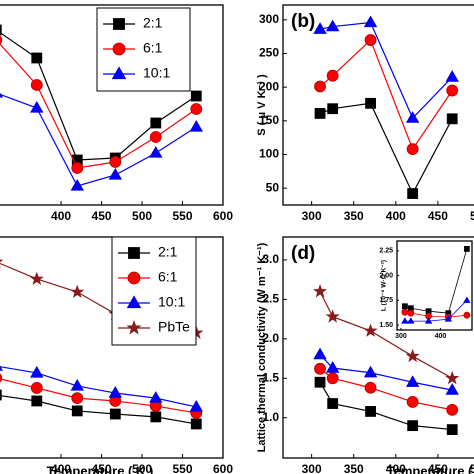 The height and width of the screenshot is (474, 474). Describe the element at coordinates (303, 21) in the screenshot. I see `panel-label: (b)` at that location.